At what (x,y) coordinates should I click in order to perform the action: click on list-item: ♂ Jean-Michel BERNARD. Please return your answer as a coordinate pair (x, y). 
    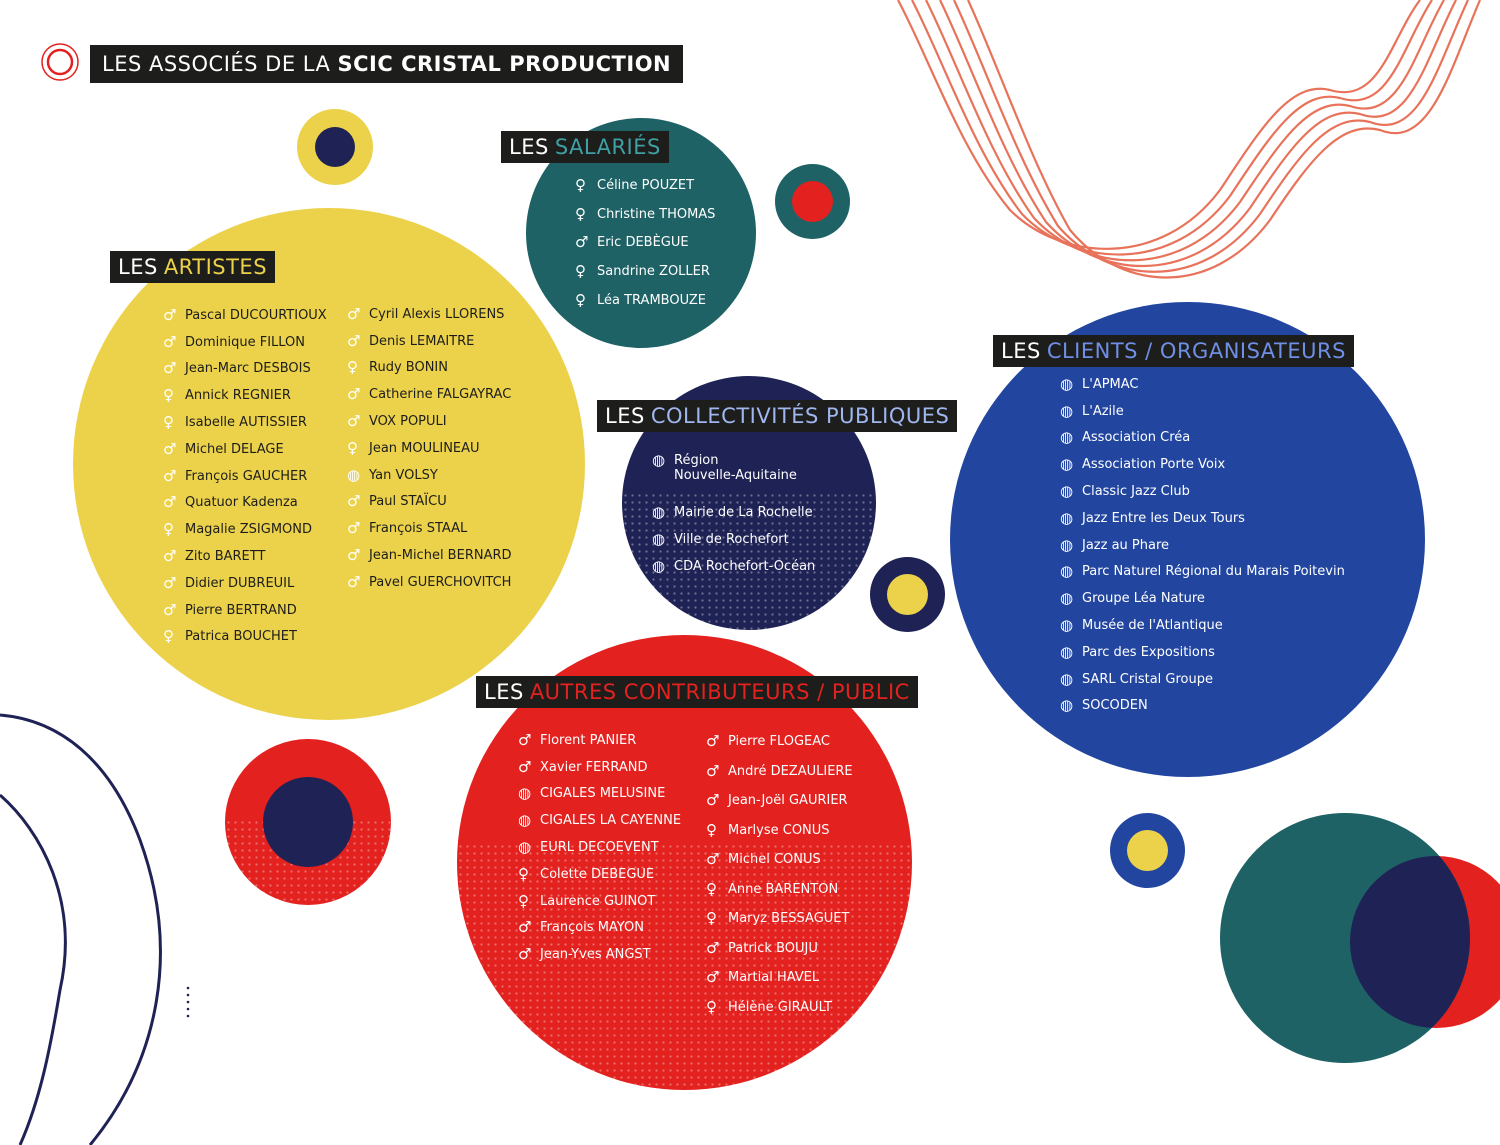
    Looking at the image, I should click on (429, 555).